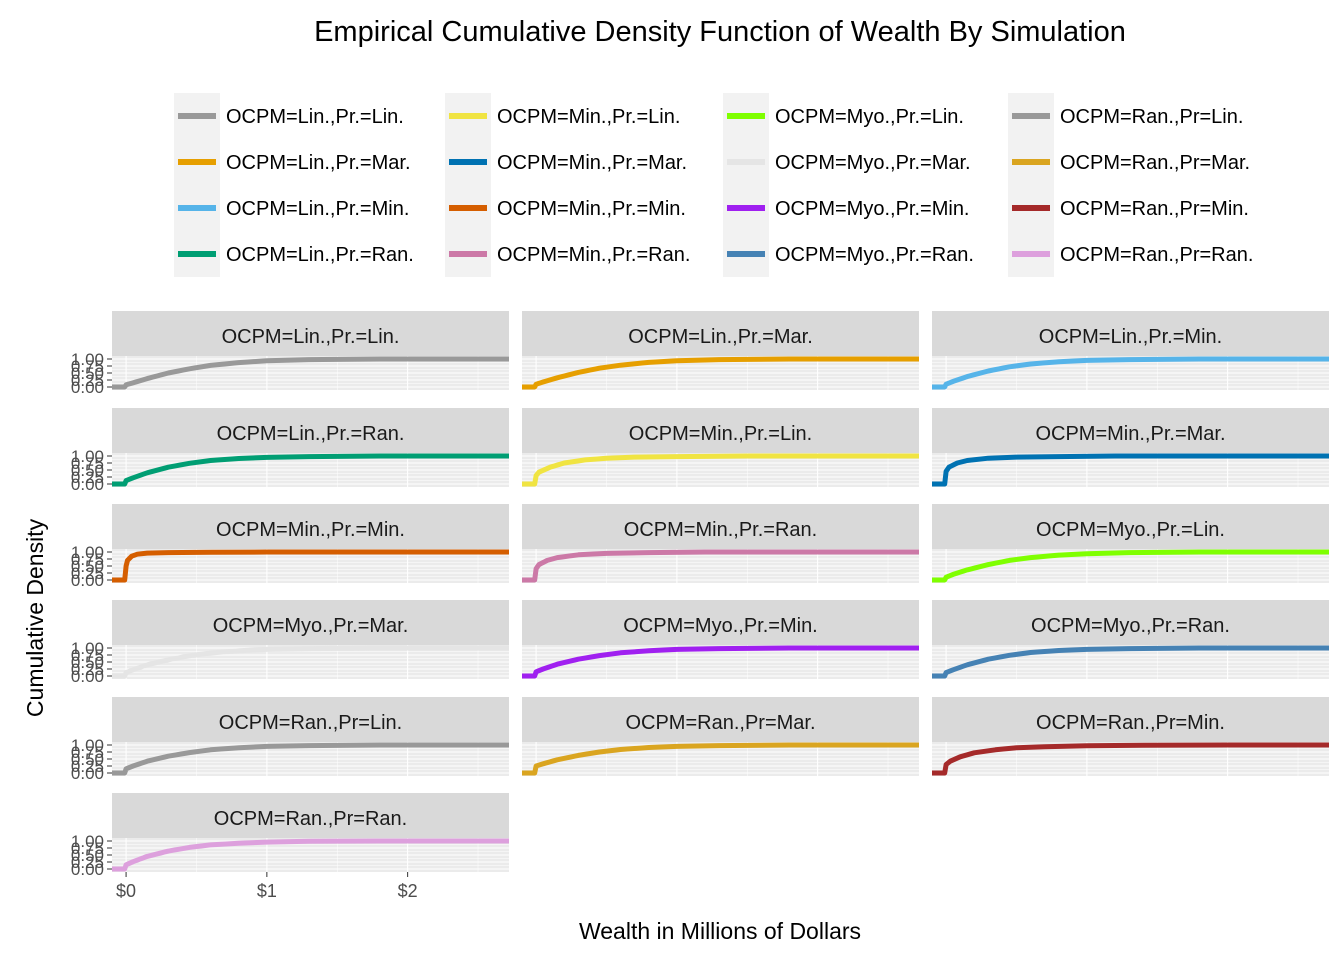 This screenshot has height=960, width=1344. I want to click on panel-ocpm-lin-pr-min: OCPM=Lin.,Pr.=Min., so click(1130, 350).